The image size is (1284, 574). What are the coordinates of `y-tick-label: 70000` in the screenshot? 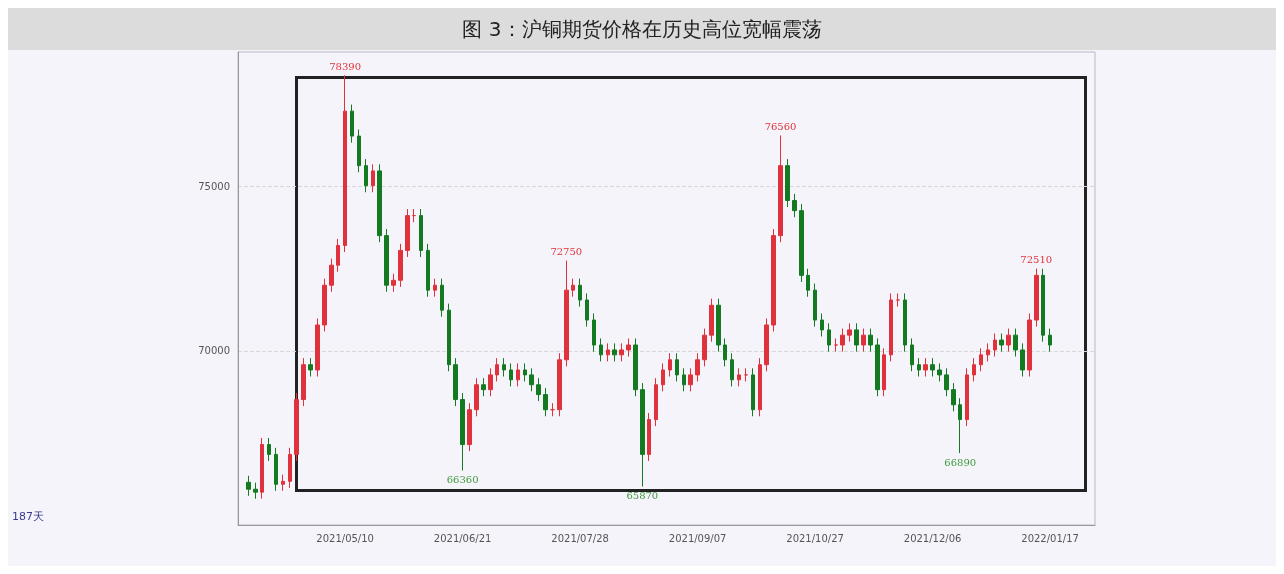 It's located at (214, 351).